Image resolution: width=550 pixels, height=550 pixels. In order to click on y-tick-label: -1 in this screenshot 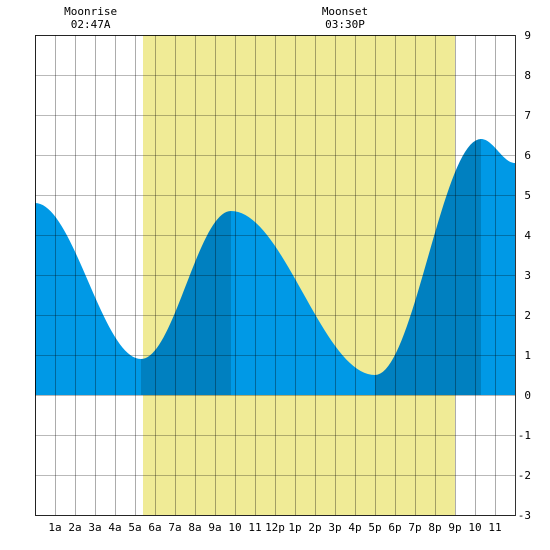, I will do `click(524, 435)`.